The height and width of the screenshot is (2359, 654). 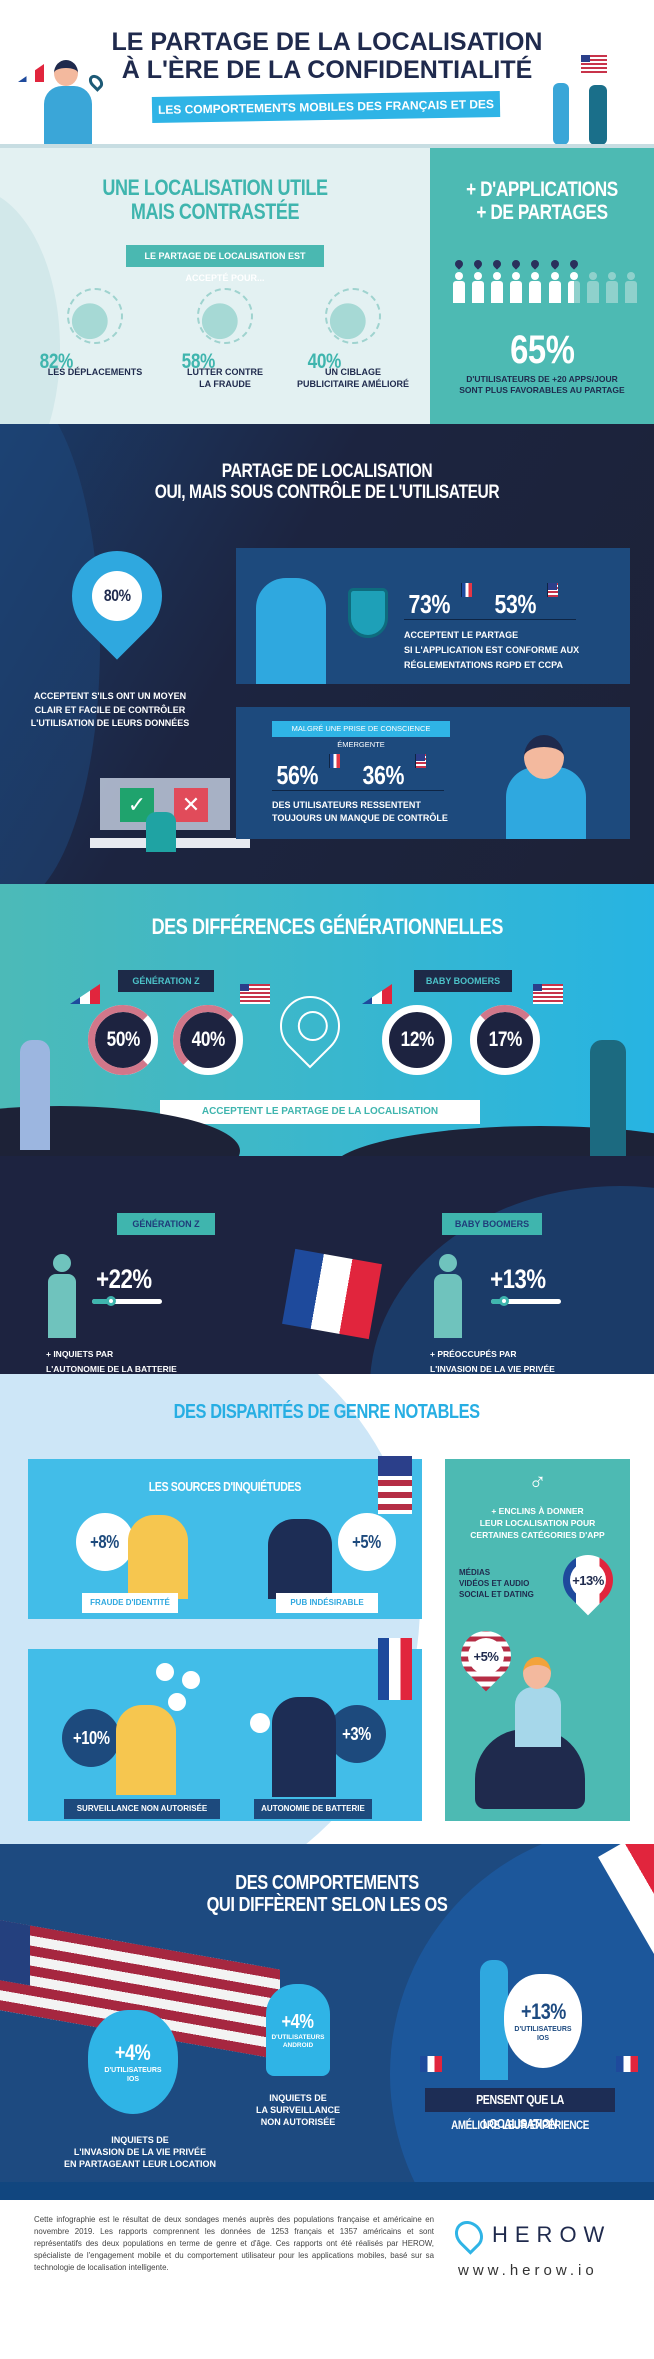 What do you see at coordinates (357, 1734) in the screenshot?
I see `battery-value: +3%` at bounding box center [357, 1734].